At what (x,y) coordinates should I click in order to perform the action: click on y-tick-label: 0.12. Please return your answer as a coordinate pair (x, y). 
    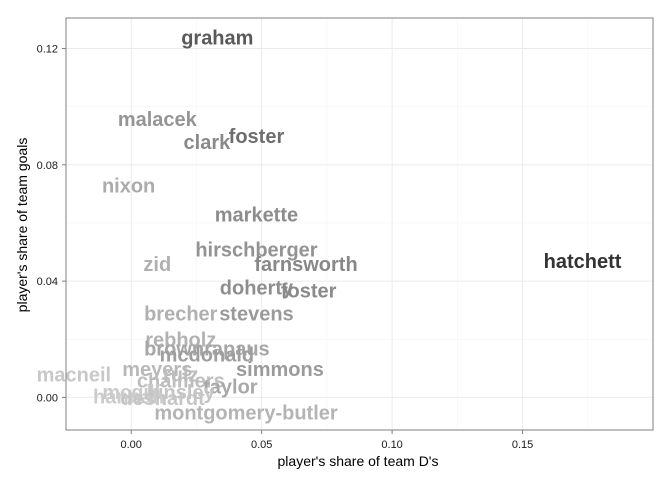
    Looking at the image, I should click on (47, 50).